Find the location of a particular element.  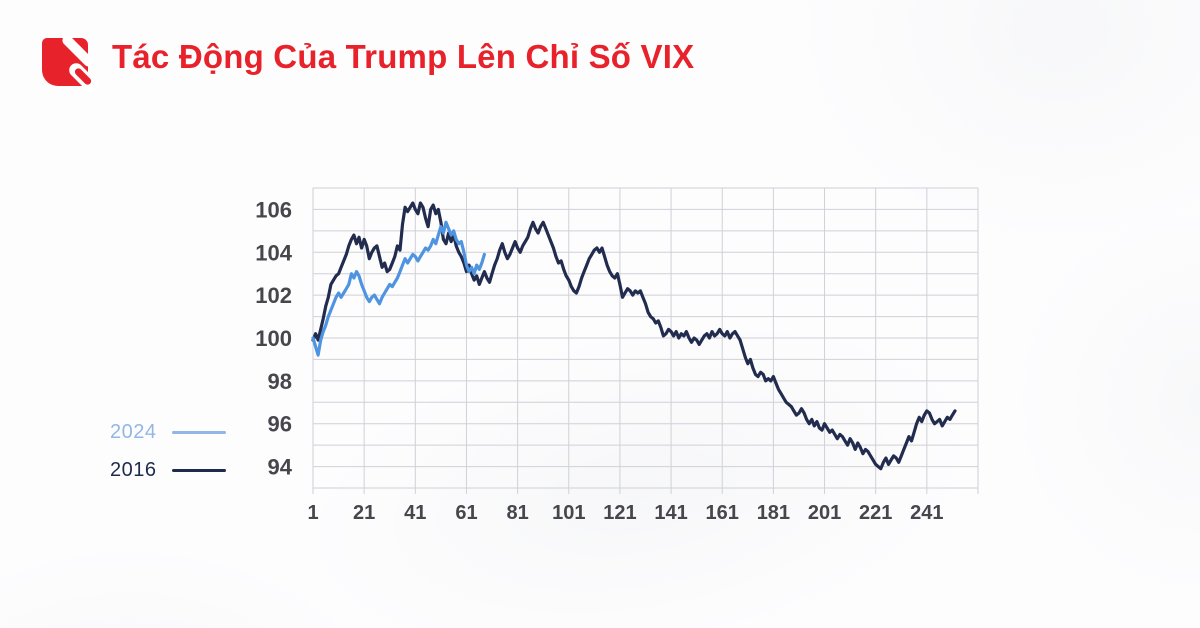

x-tick-label: 221 is located at coordinates (875, 513).